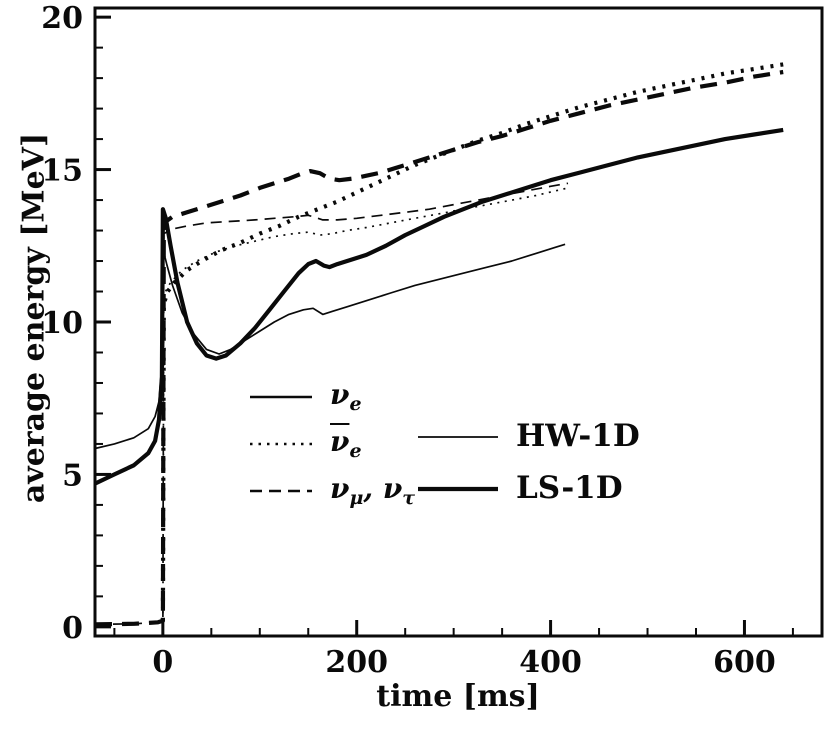  I want to click on legend-species: νe νe νμ, ντ, so click(332, 443).